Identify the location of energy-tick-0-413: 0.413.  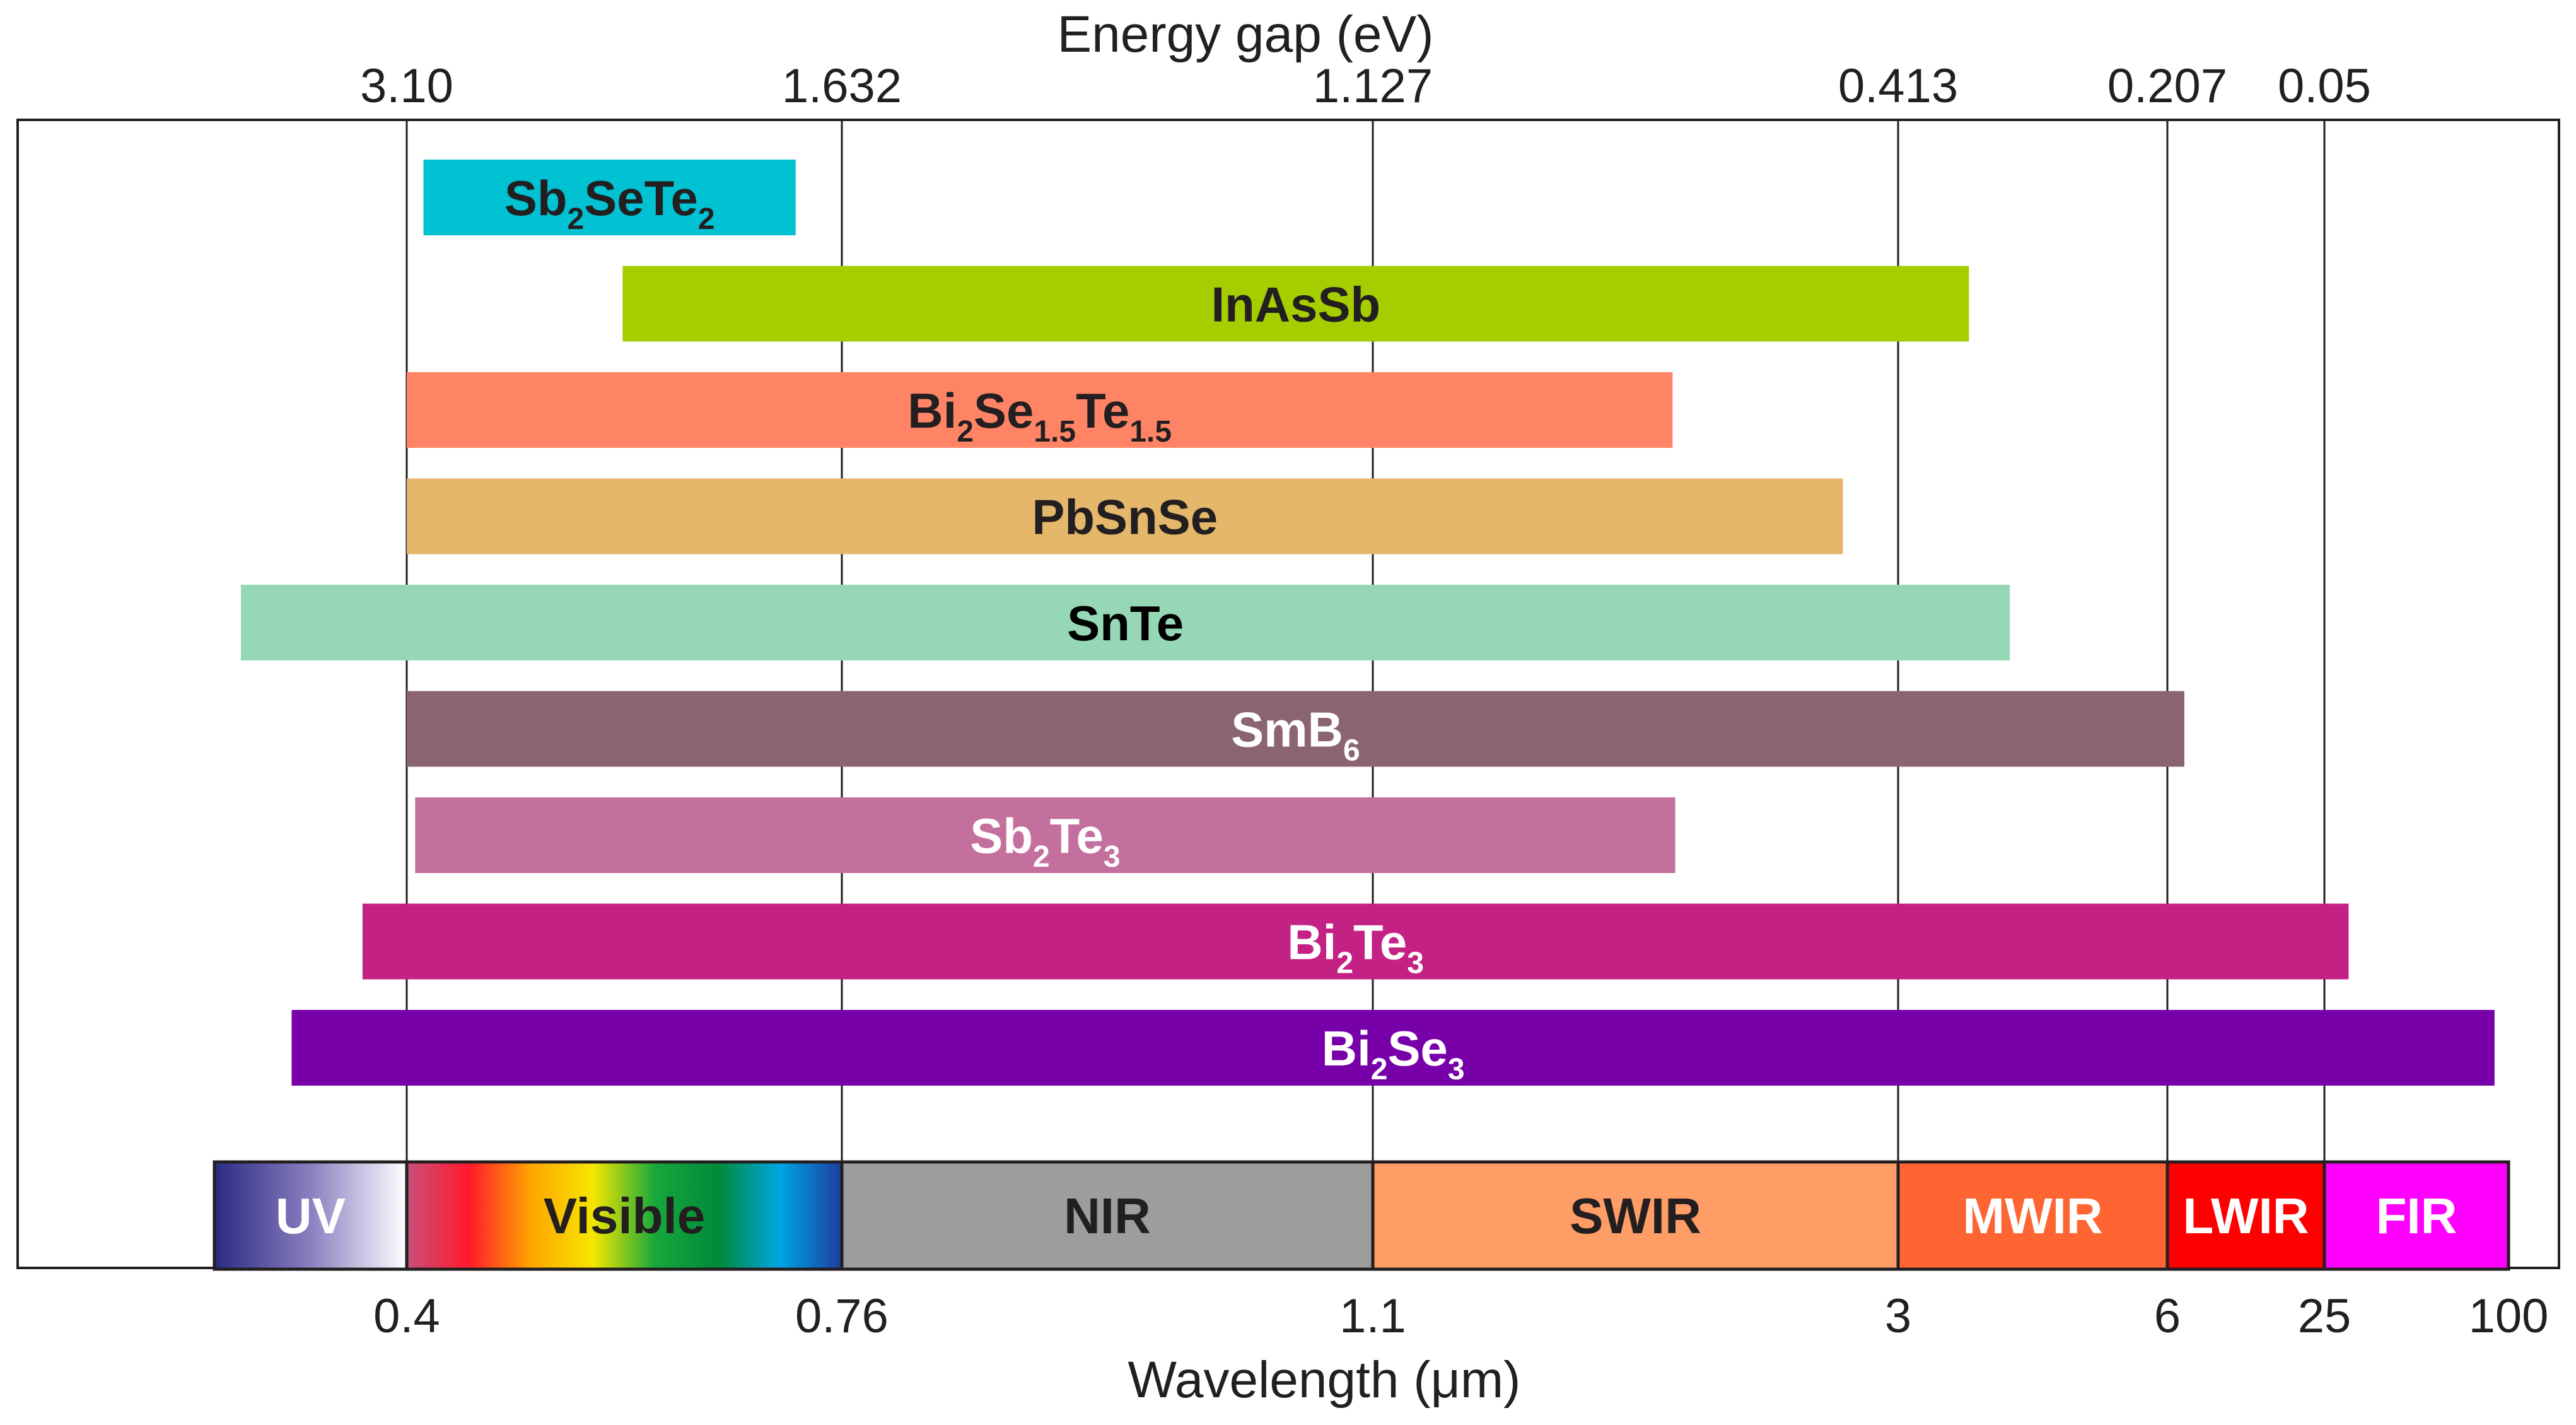
(1898, 86).